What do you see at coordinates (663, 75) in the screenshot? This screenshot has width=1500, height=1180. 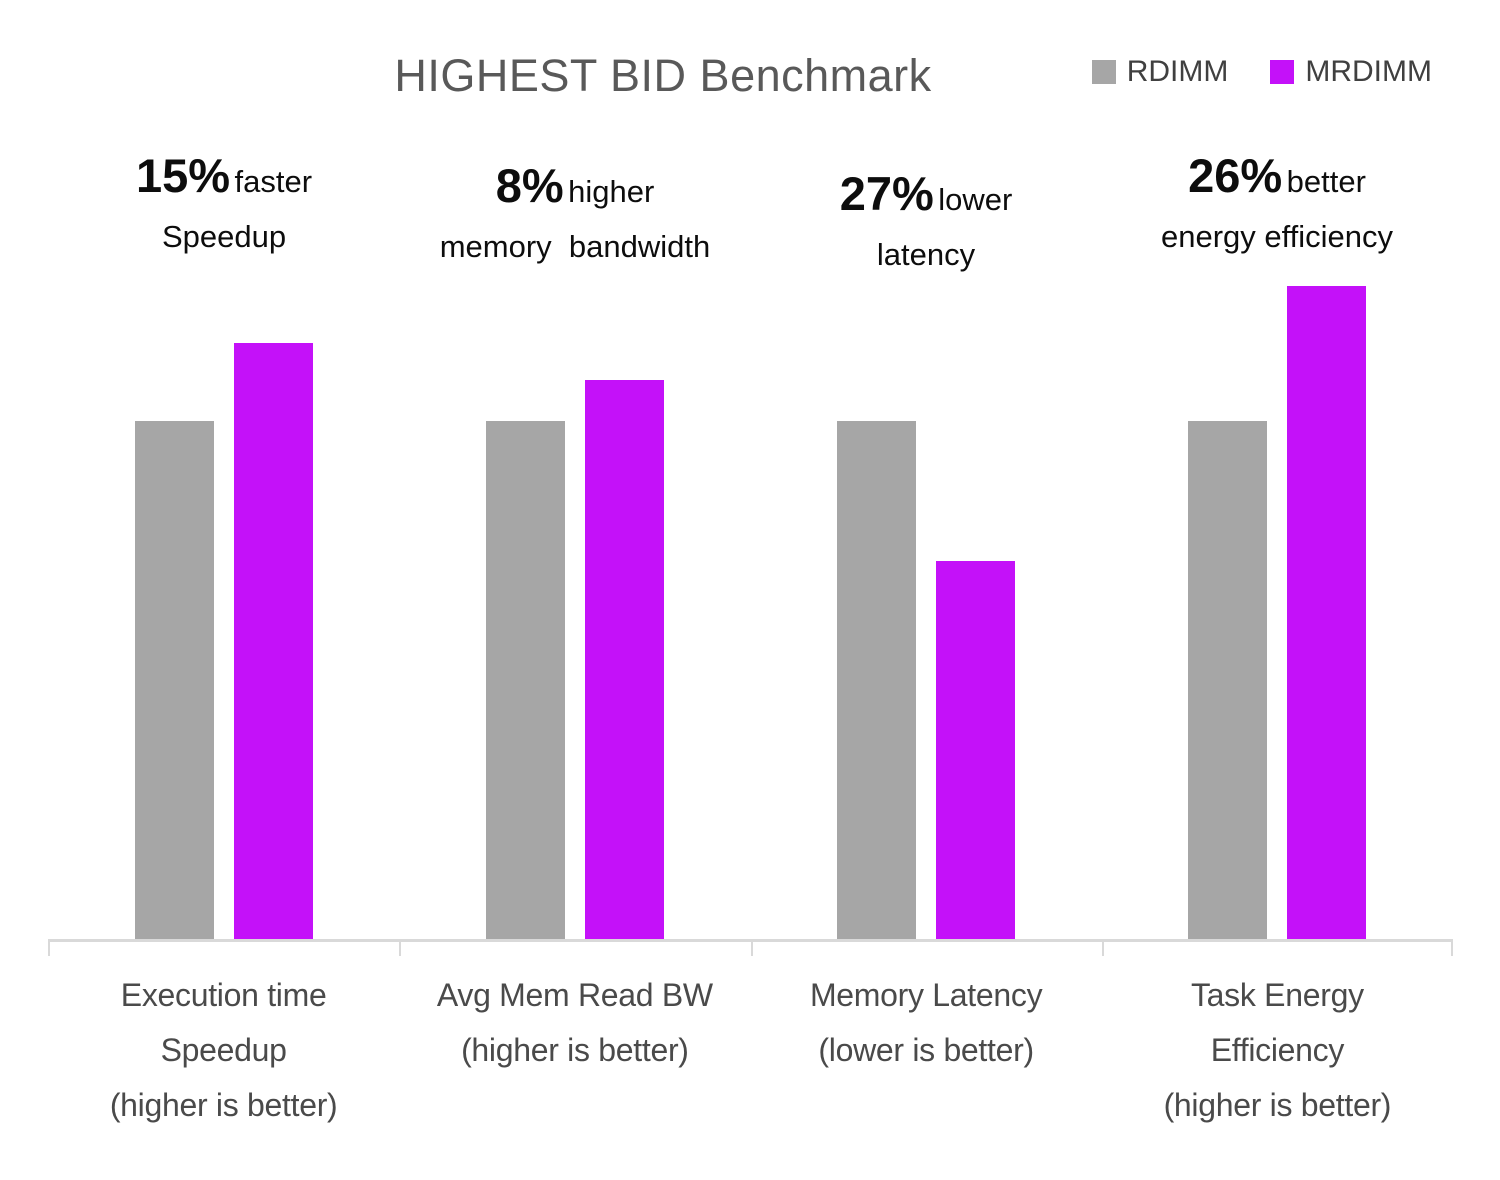 I see `chart-title: HIGHEST BID Benchmark` at bounding box center [663, 75].